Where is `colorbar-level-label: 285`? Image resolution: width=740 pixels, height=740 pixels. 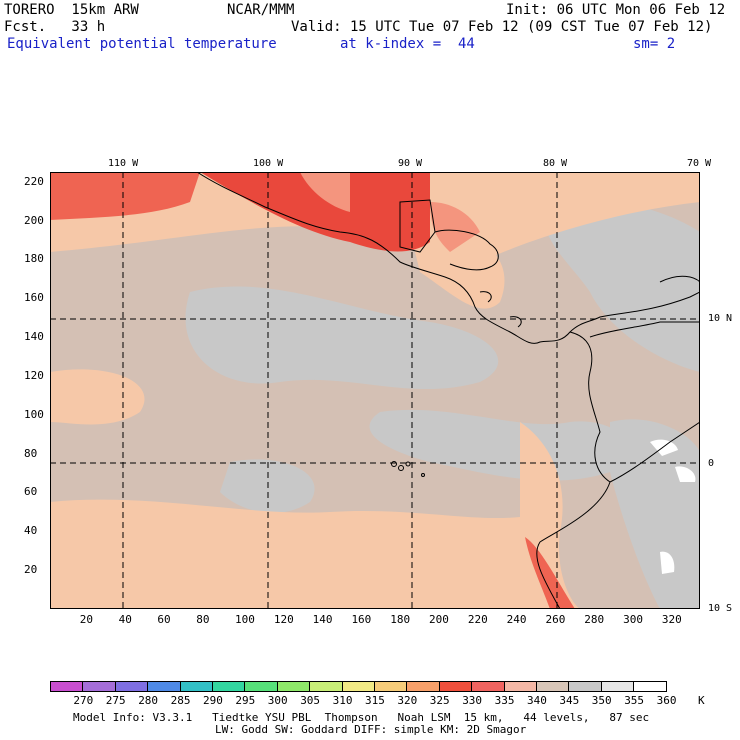 colorbar-level-label: 285 is located at coordinates (180, 700).